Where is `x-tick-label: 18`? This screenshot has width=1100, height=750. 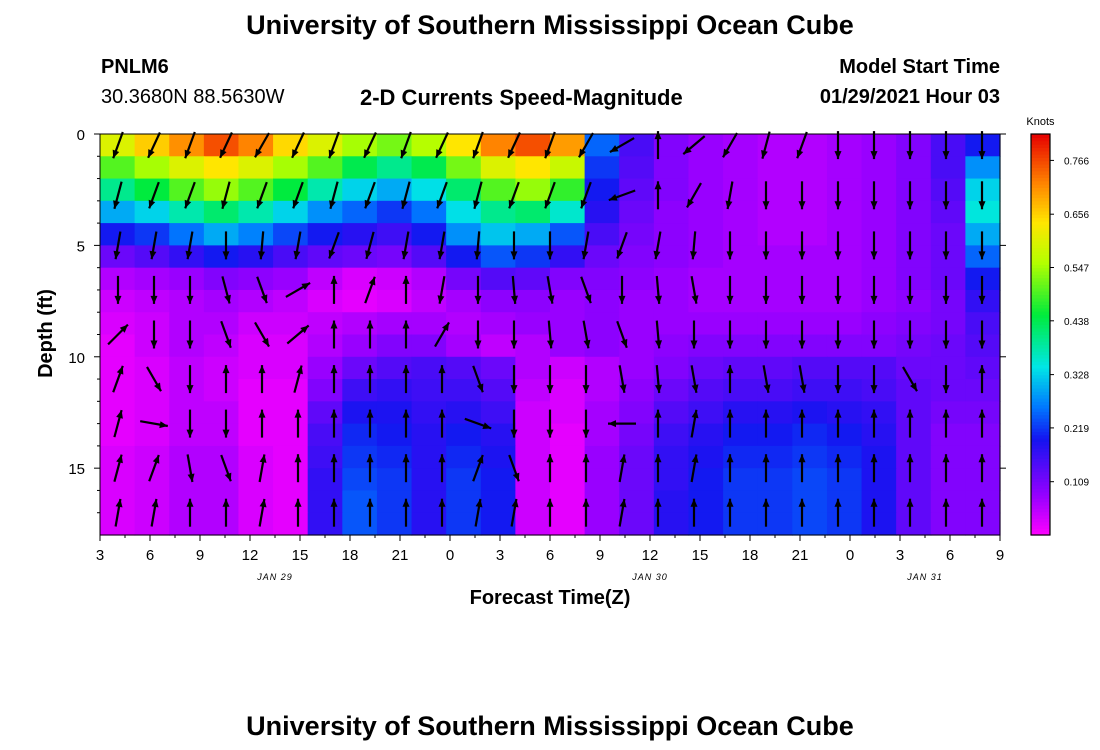 x-tick-label: 18 is located at coordinates (750, 555).